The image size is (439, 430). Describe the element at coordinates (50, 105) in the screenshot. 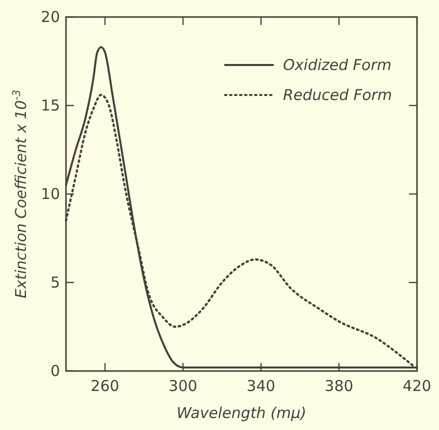

I see `y-tick-label: 15` at that location.